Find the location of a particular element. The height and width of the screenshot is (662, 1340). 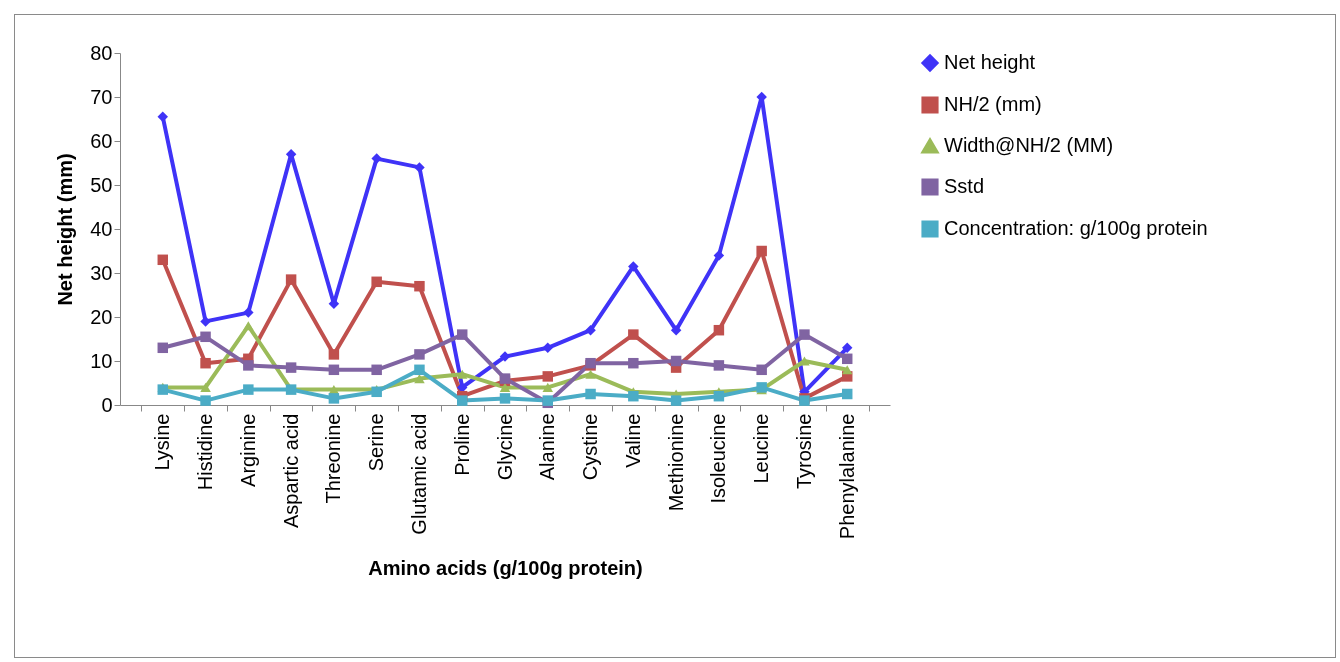

x-tick-label: Glutamic acid is located at coordinates (418, 474).